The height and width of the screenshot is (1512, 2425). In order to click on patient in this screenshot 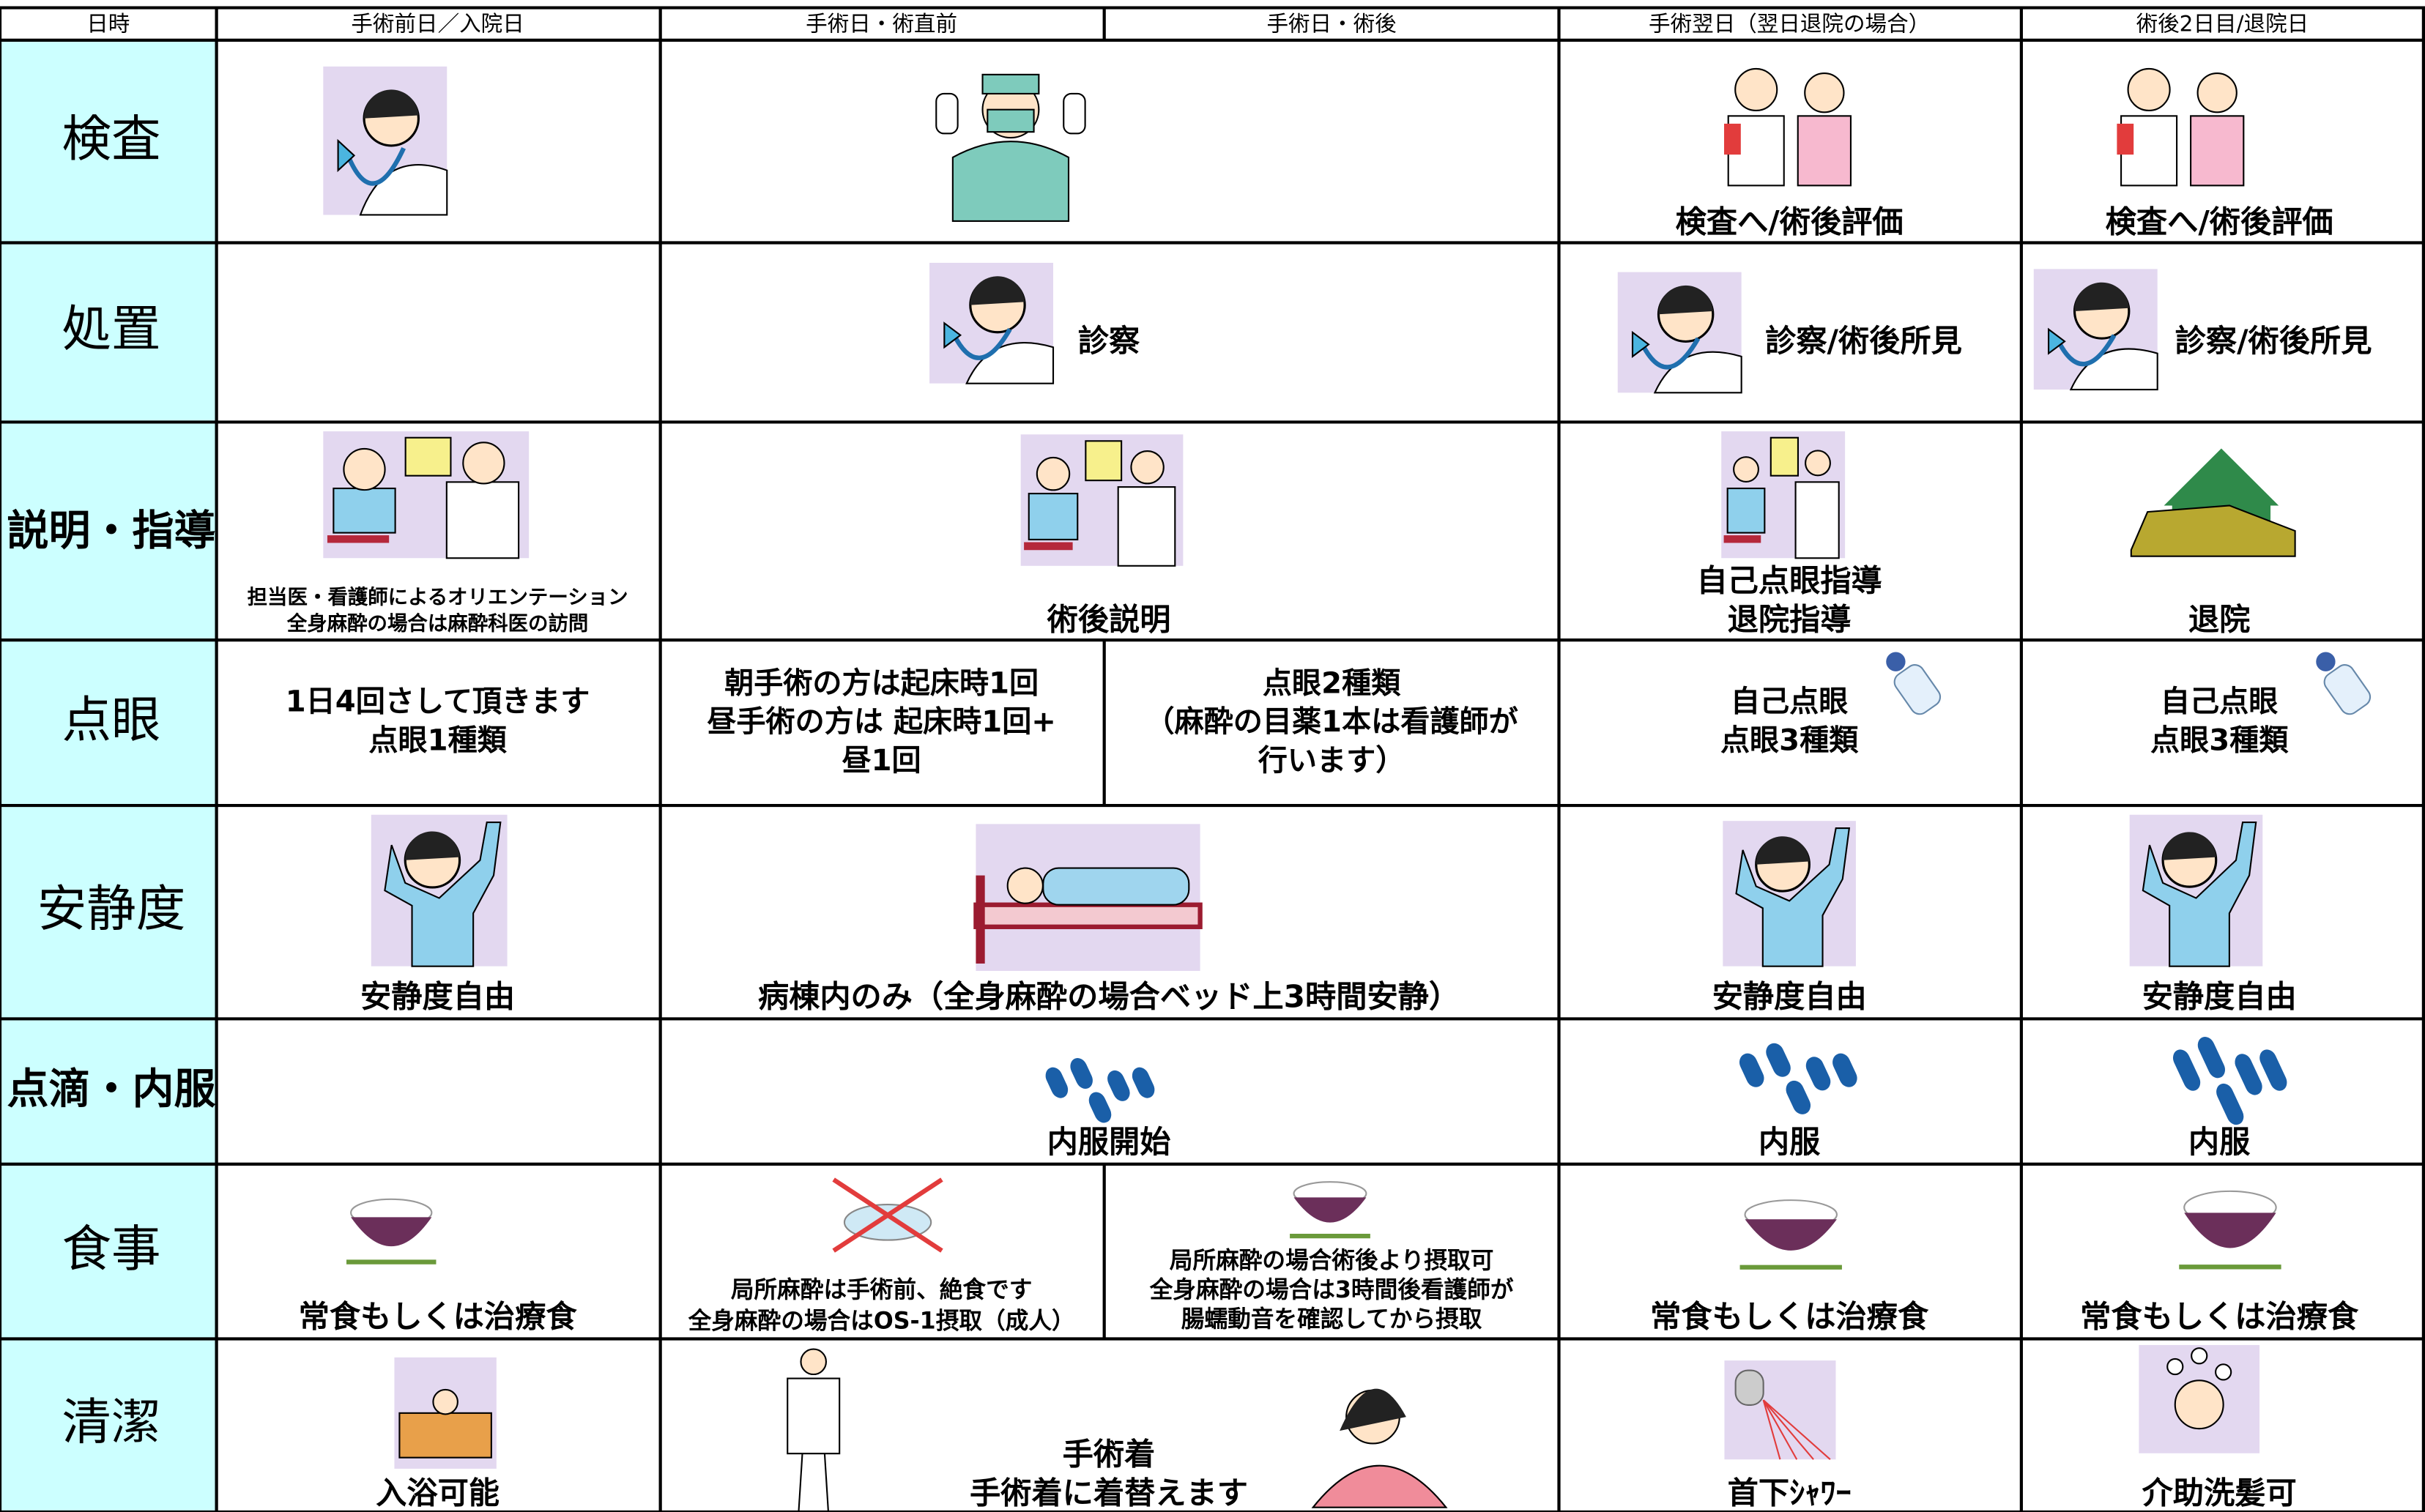, I will do `click(1053, 516)`.